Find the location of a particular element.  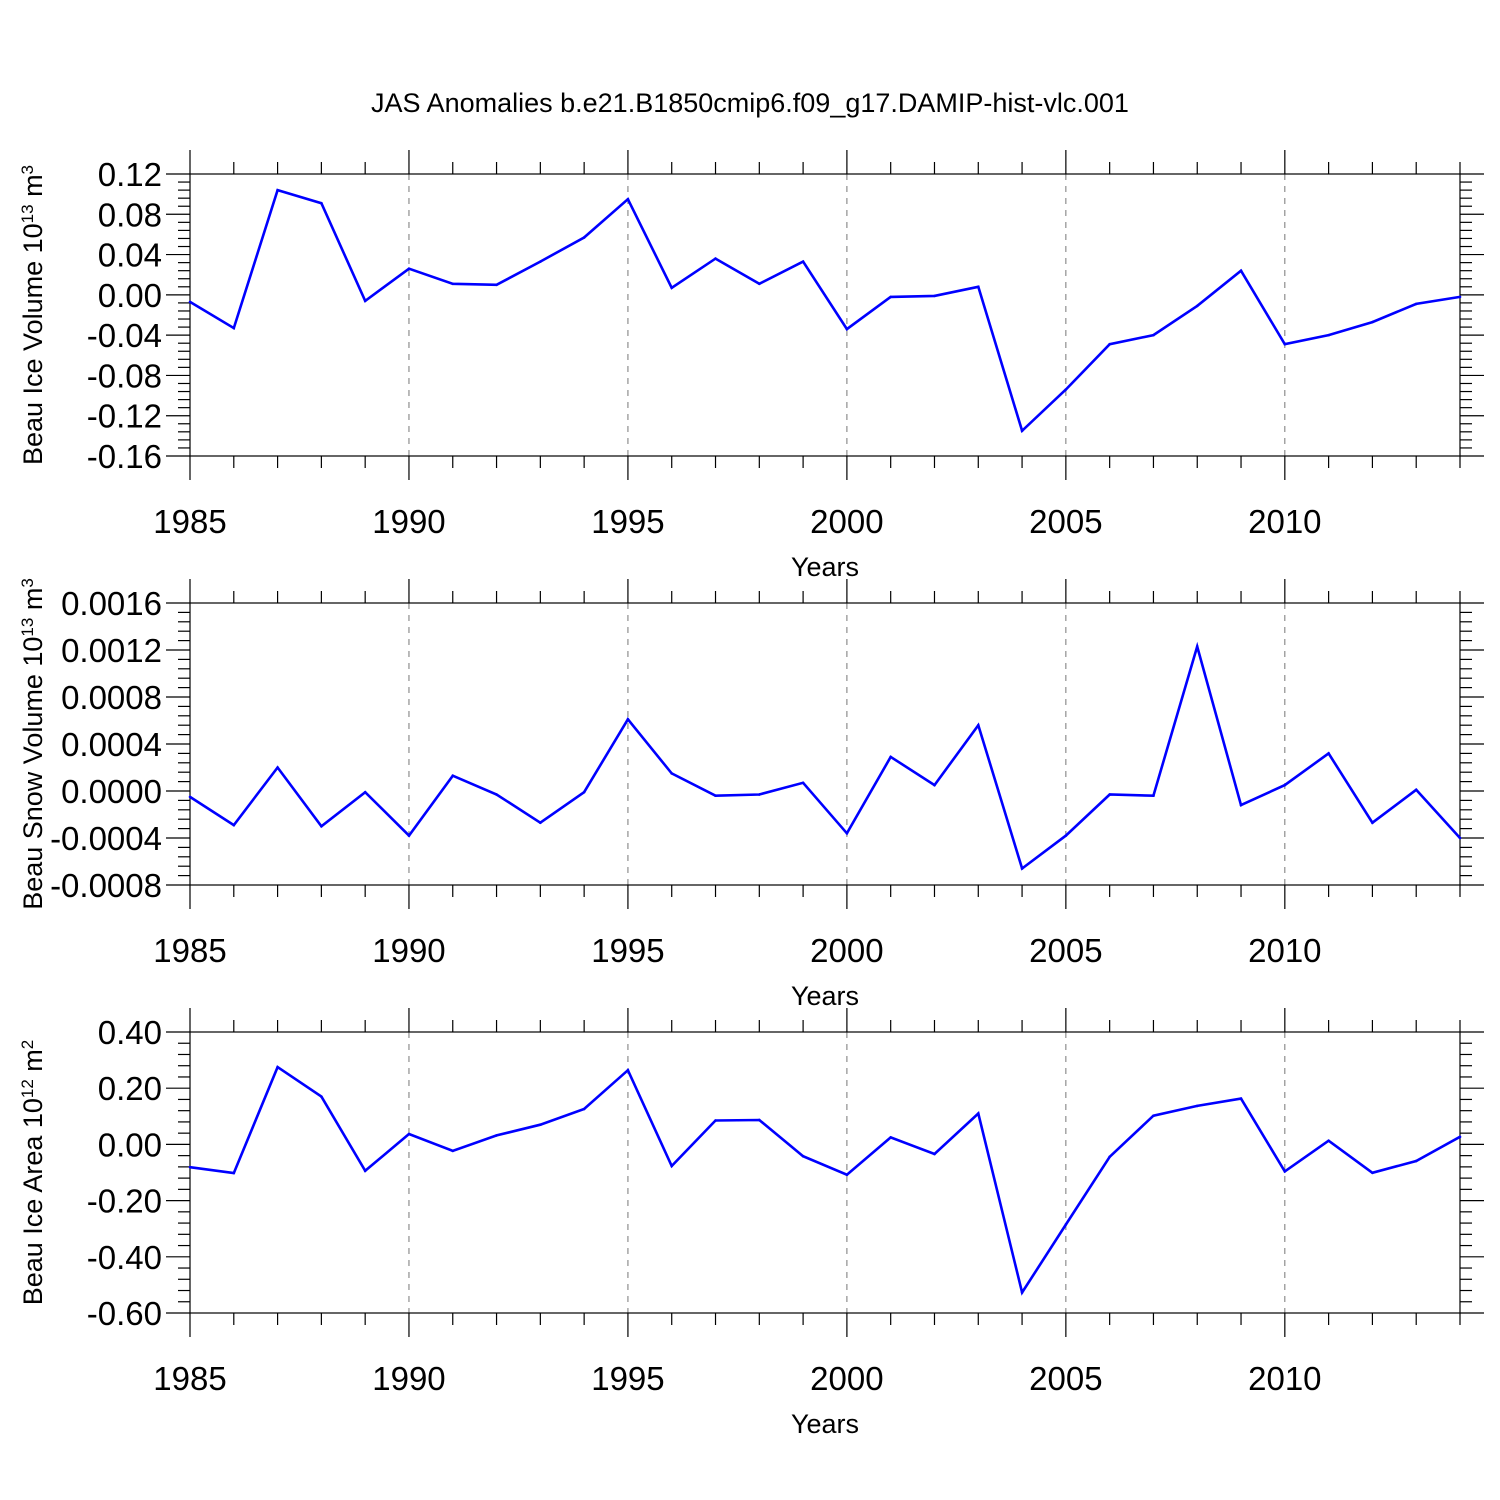

y-axis-label-part: Beau Ice Volume 10 is located at coordinates (33, 344).